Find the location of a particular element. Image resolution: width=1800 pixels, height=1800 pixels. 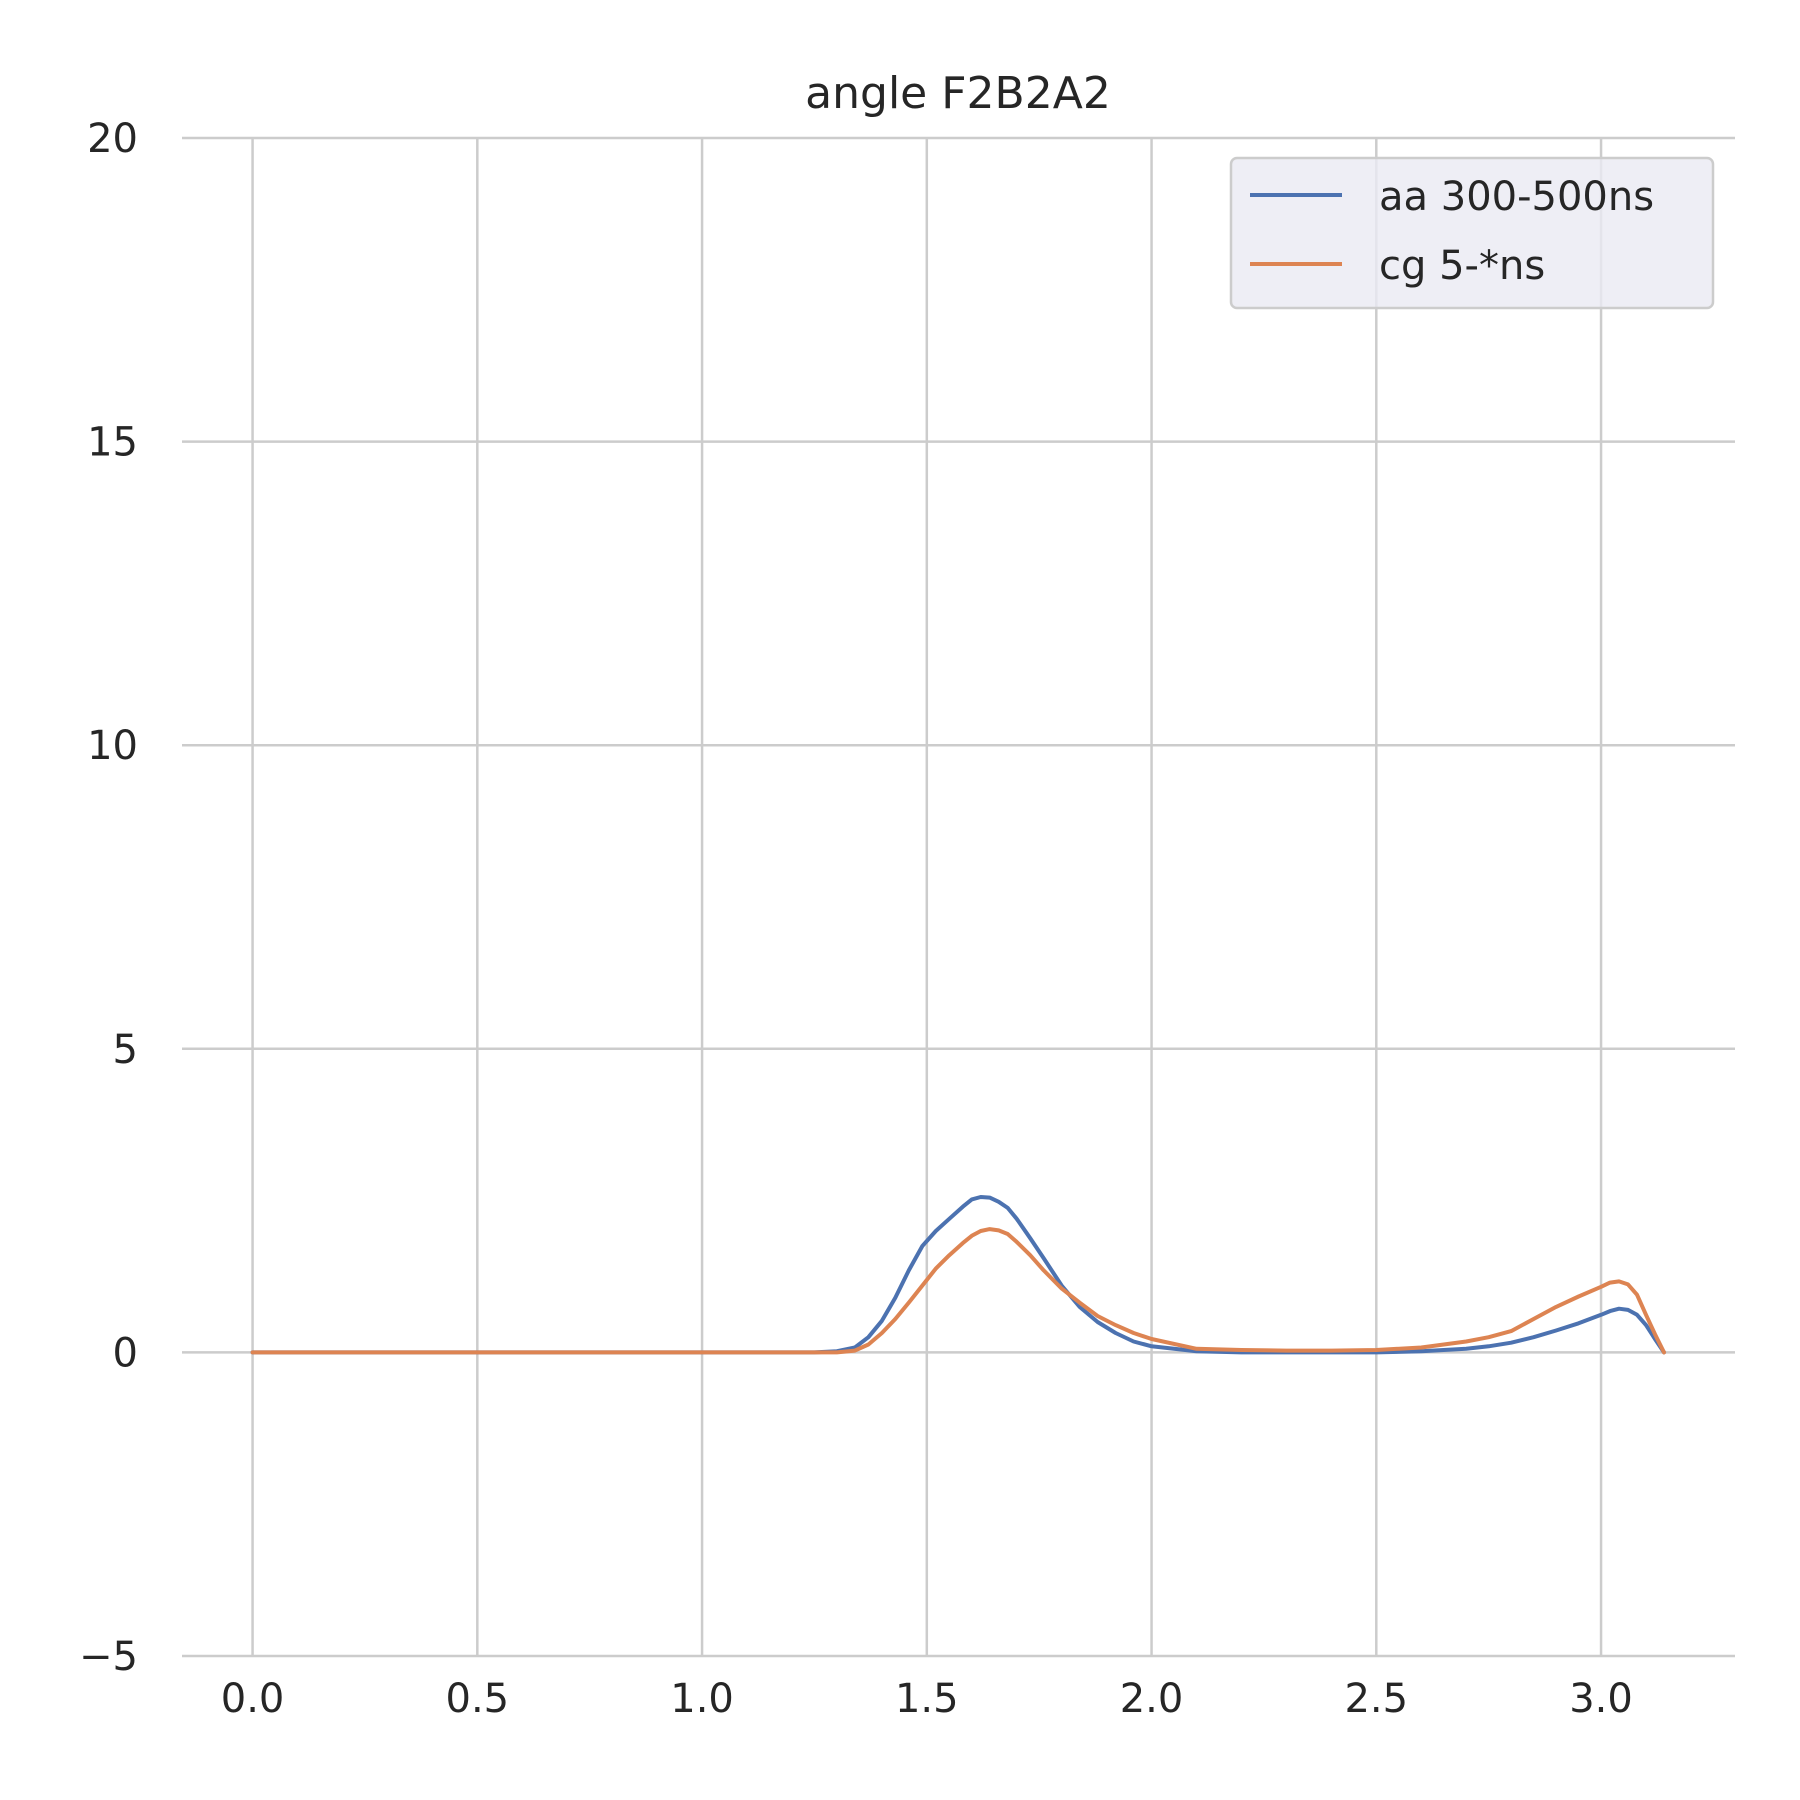

x-tick-label: 0.0 is located at coordinates (253, 1699).